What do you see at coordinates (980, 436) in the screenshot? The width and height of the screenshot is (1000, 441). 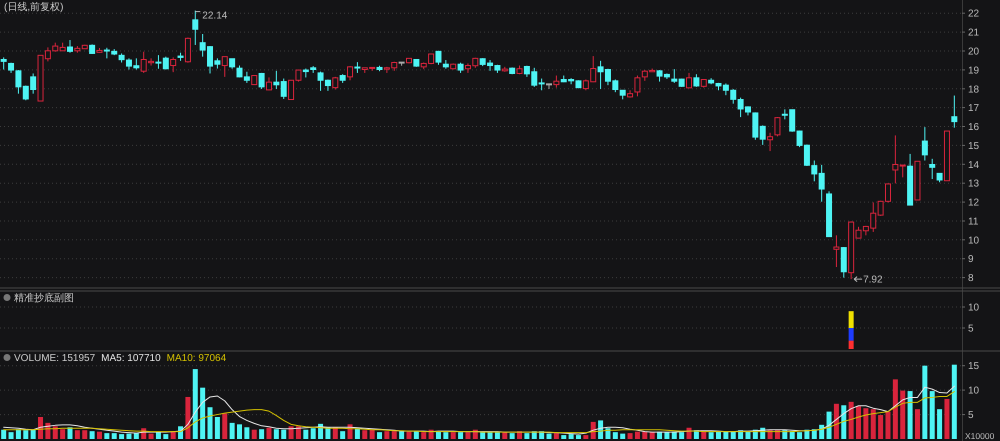 I see `y-axis-title: X10000` at bounding box center [980, 436].